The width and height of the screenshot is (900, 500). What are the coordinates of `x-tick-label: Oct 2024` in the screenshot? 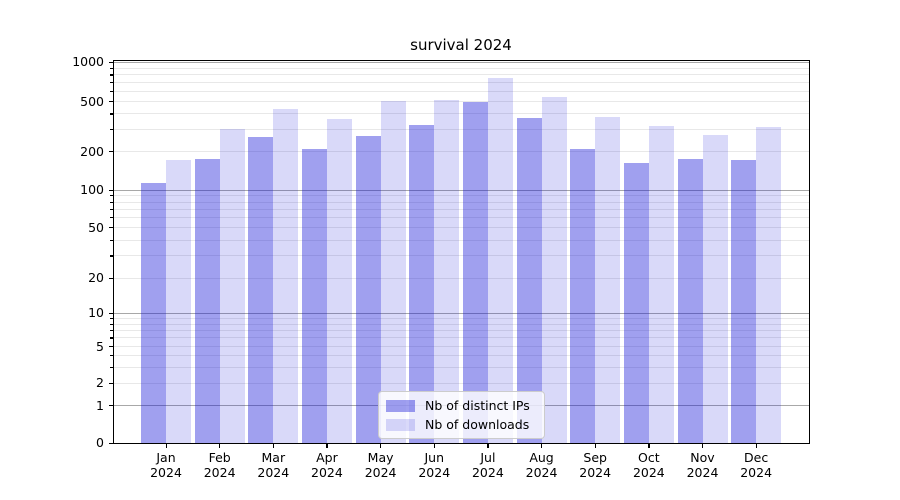 It's located at (649, 465).